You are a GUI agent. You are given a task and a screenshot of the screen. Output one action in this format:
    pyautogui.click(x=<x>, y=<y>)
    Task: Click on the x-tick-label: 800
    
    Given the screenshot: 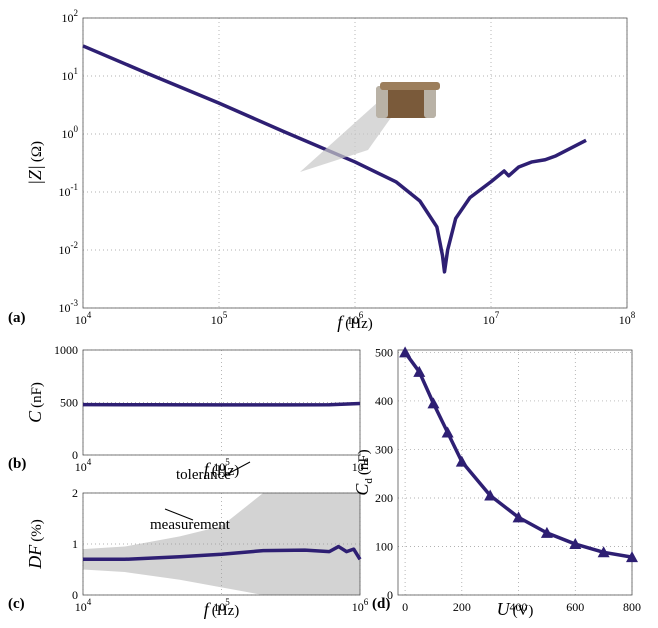 What is the action you would take?
    pyautogui.click(x=632, y=607)
    